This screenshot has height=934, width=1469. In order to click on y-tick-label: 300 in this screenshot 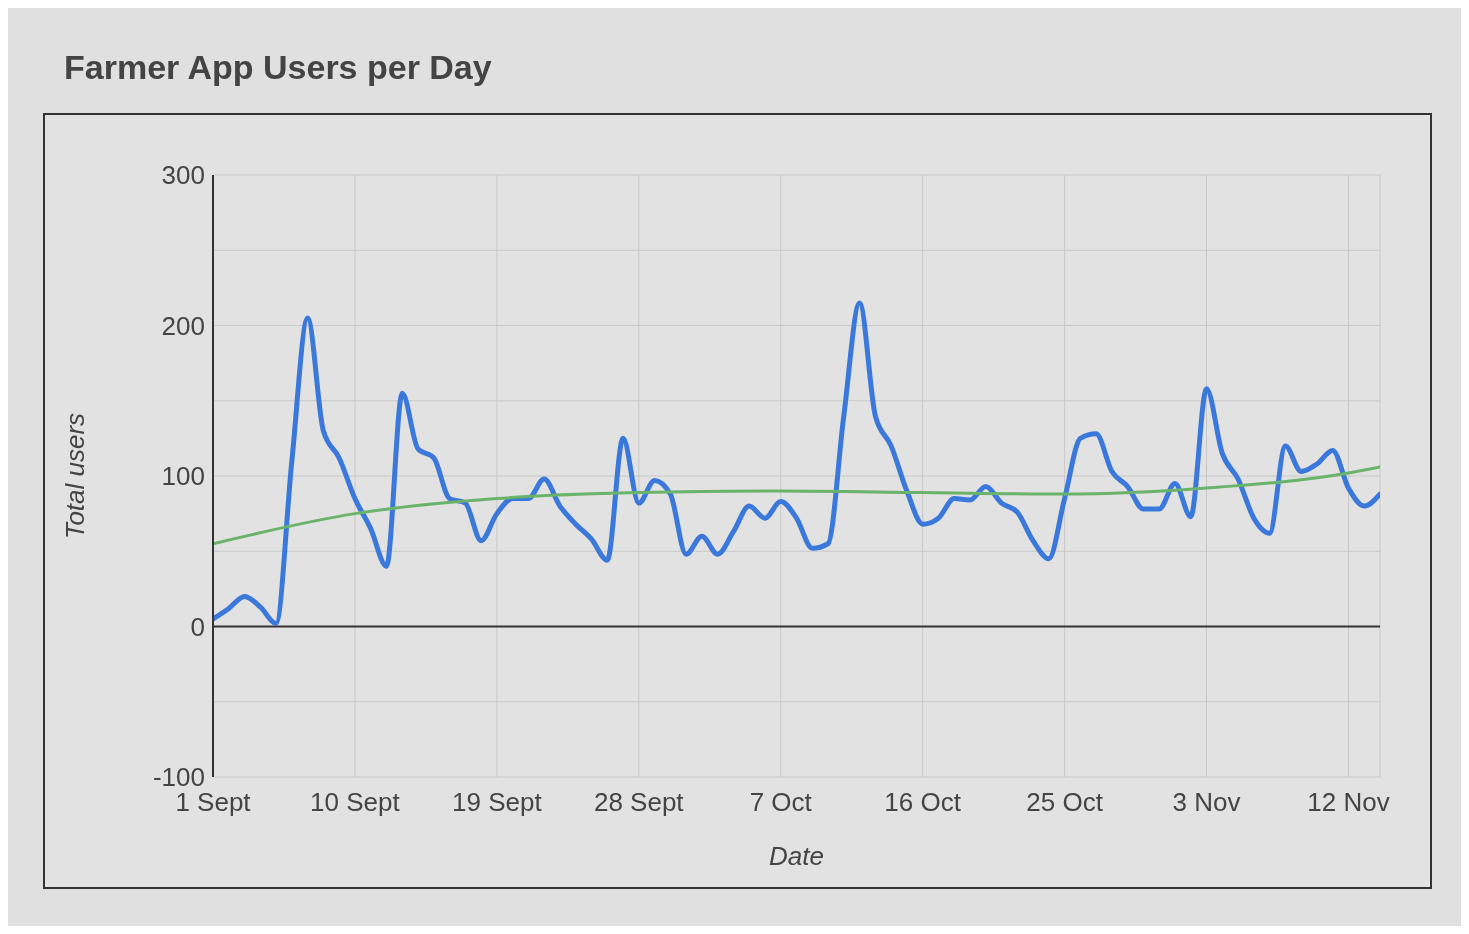, I will do `click(183, 175)`.